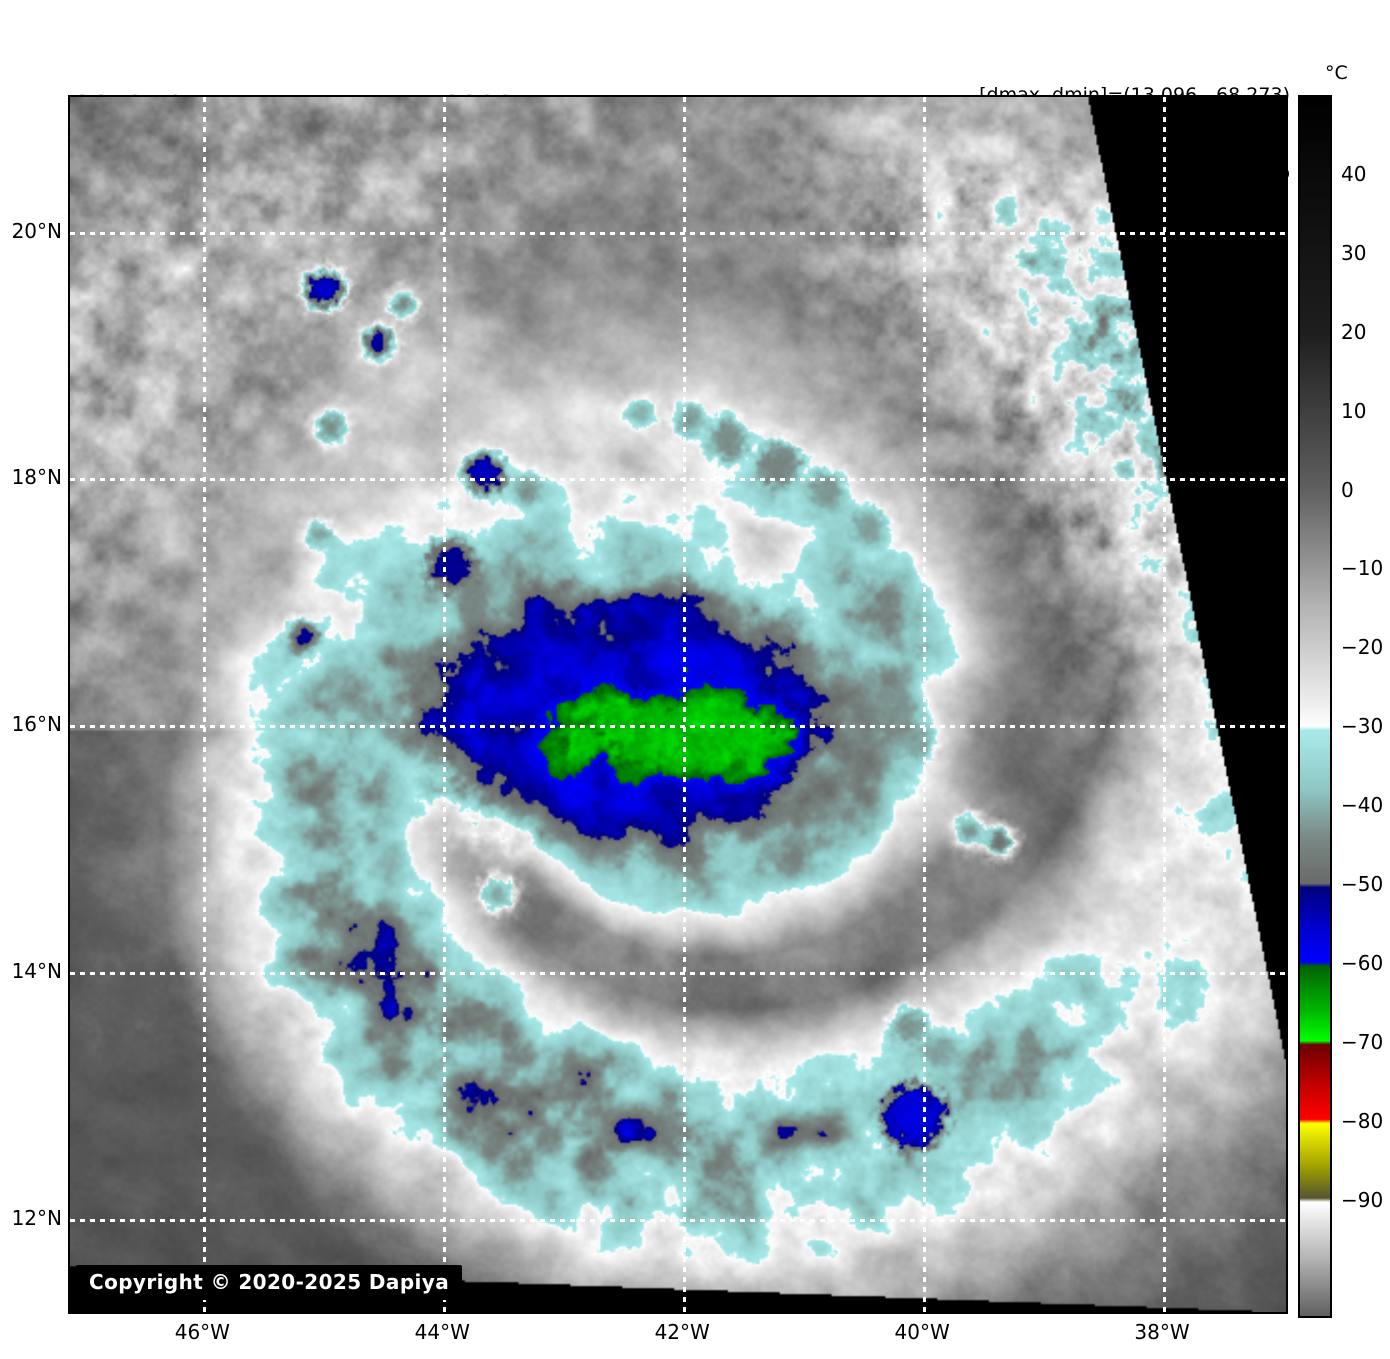  What do you see at coordinates (1362, 884) in the screenshot?
I see `colorbar-tick-label: −50` at bounding box center [1362, 884].